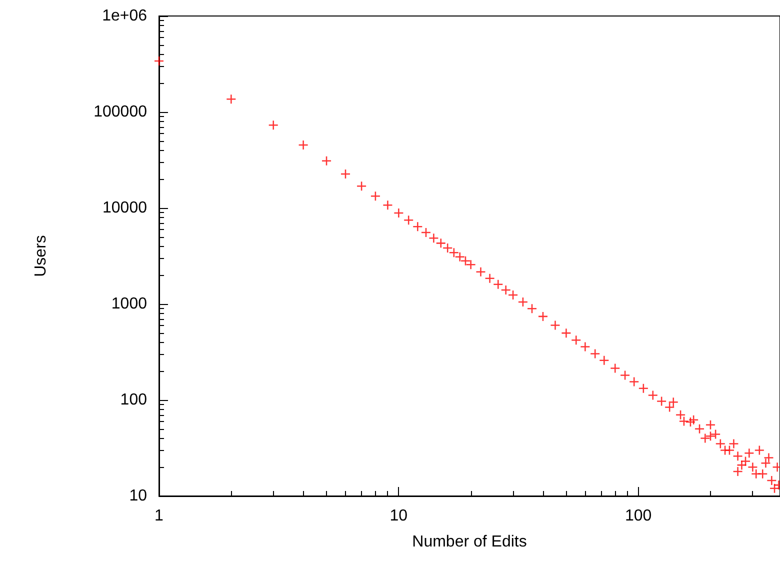  What do you see at coordinates (469, 542) in the screenshot?
I see `x-axis-title: Number of Edits` at bounding box center [469, 542].